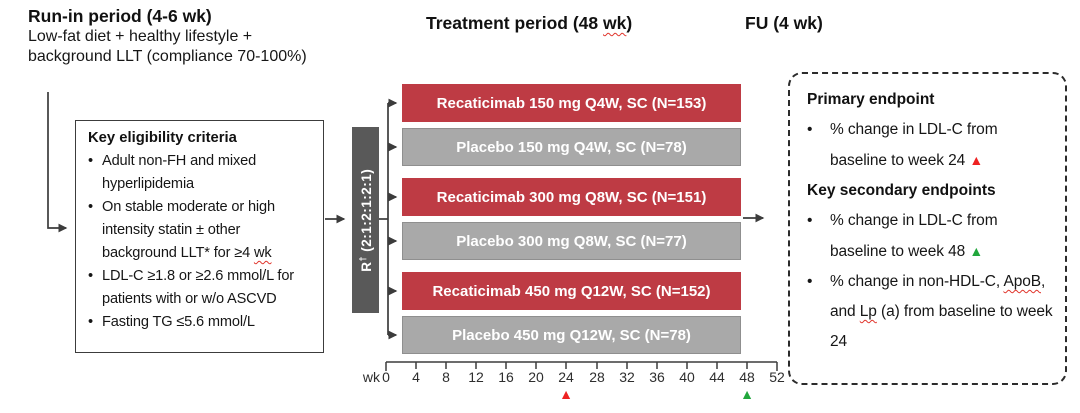 This screenshot has height=413, width=1080. I want to click on week-tick-label: 40, so click(687, 377).